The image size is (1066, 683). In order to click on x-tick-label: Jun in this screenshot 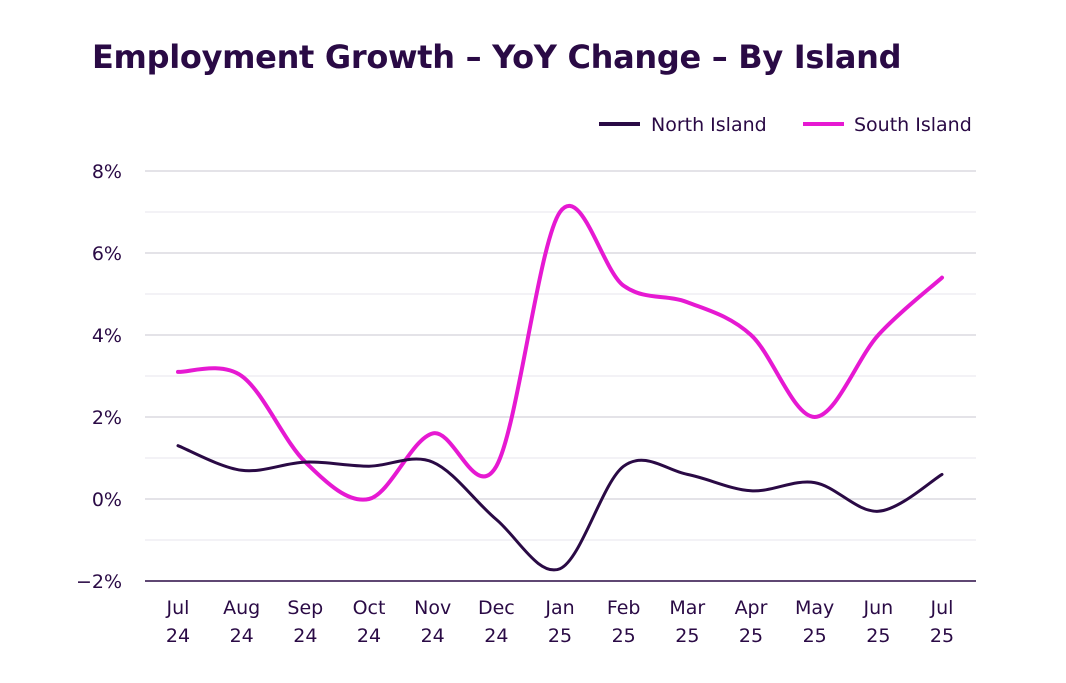, I will do `click(877, 608)`.